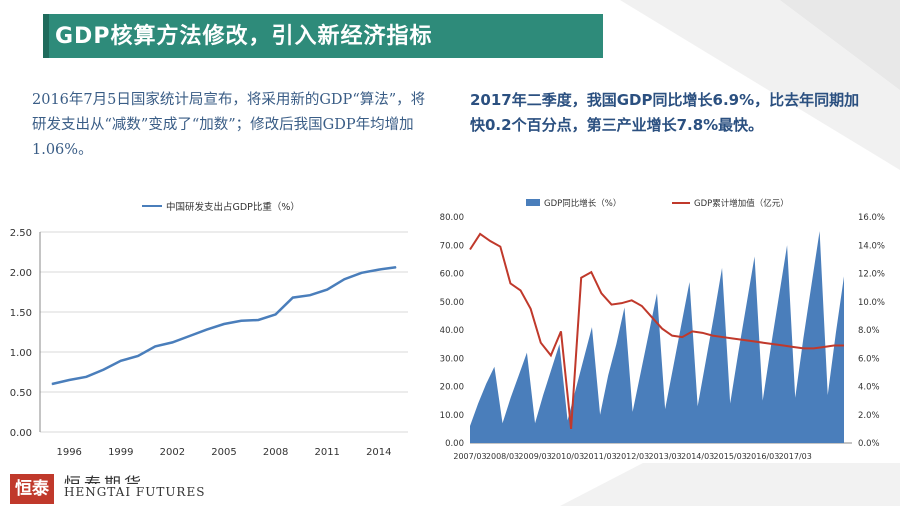  I want to click on y-right-tick-label: 10.0%, so click(871, 303).